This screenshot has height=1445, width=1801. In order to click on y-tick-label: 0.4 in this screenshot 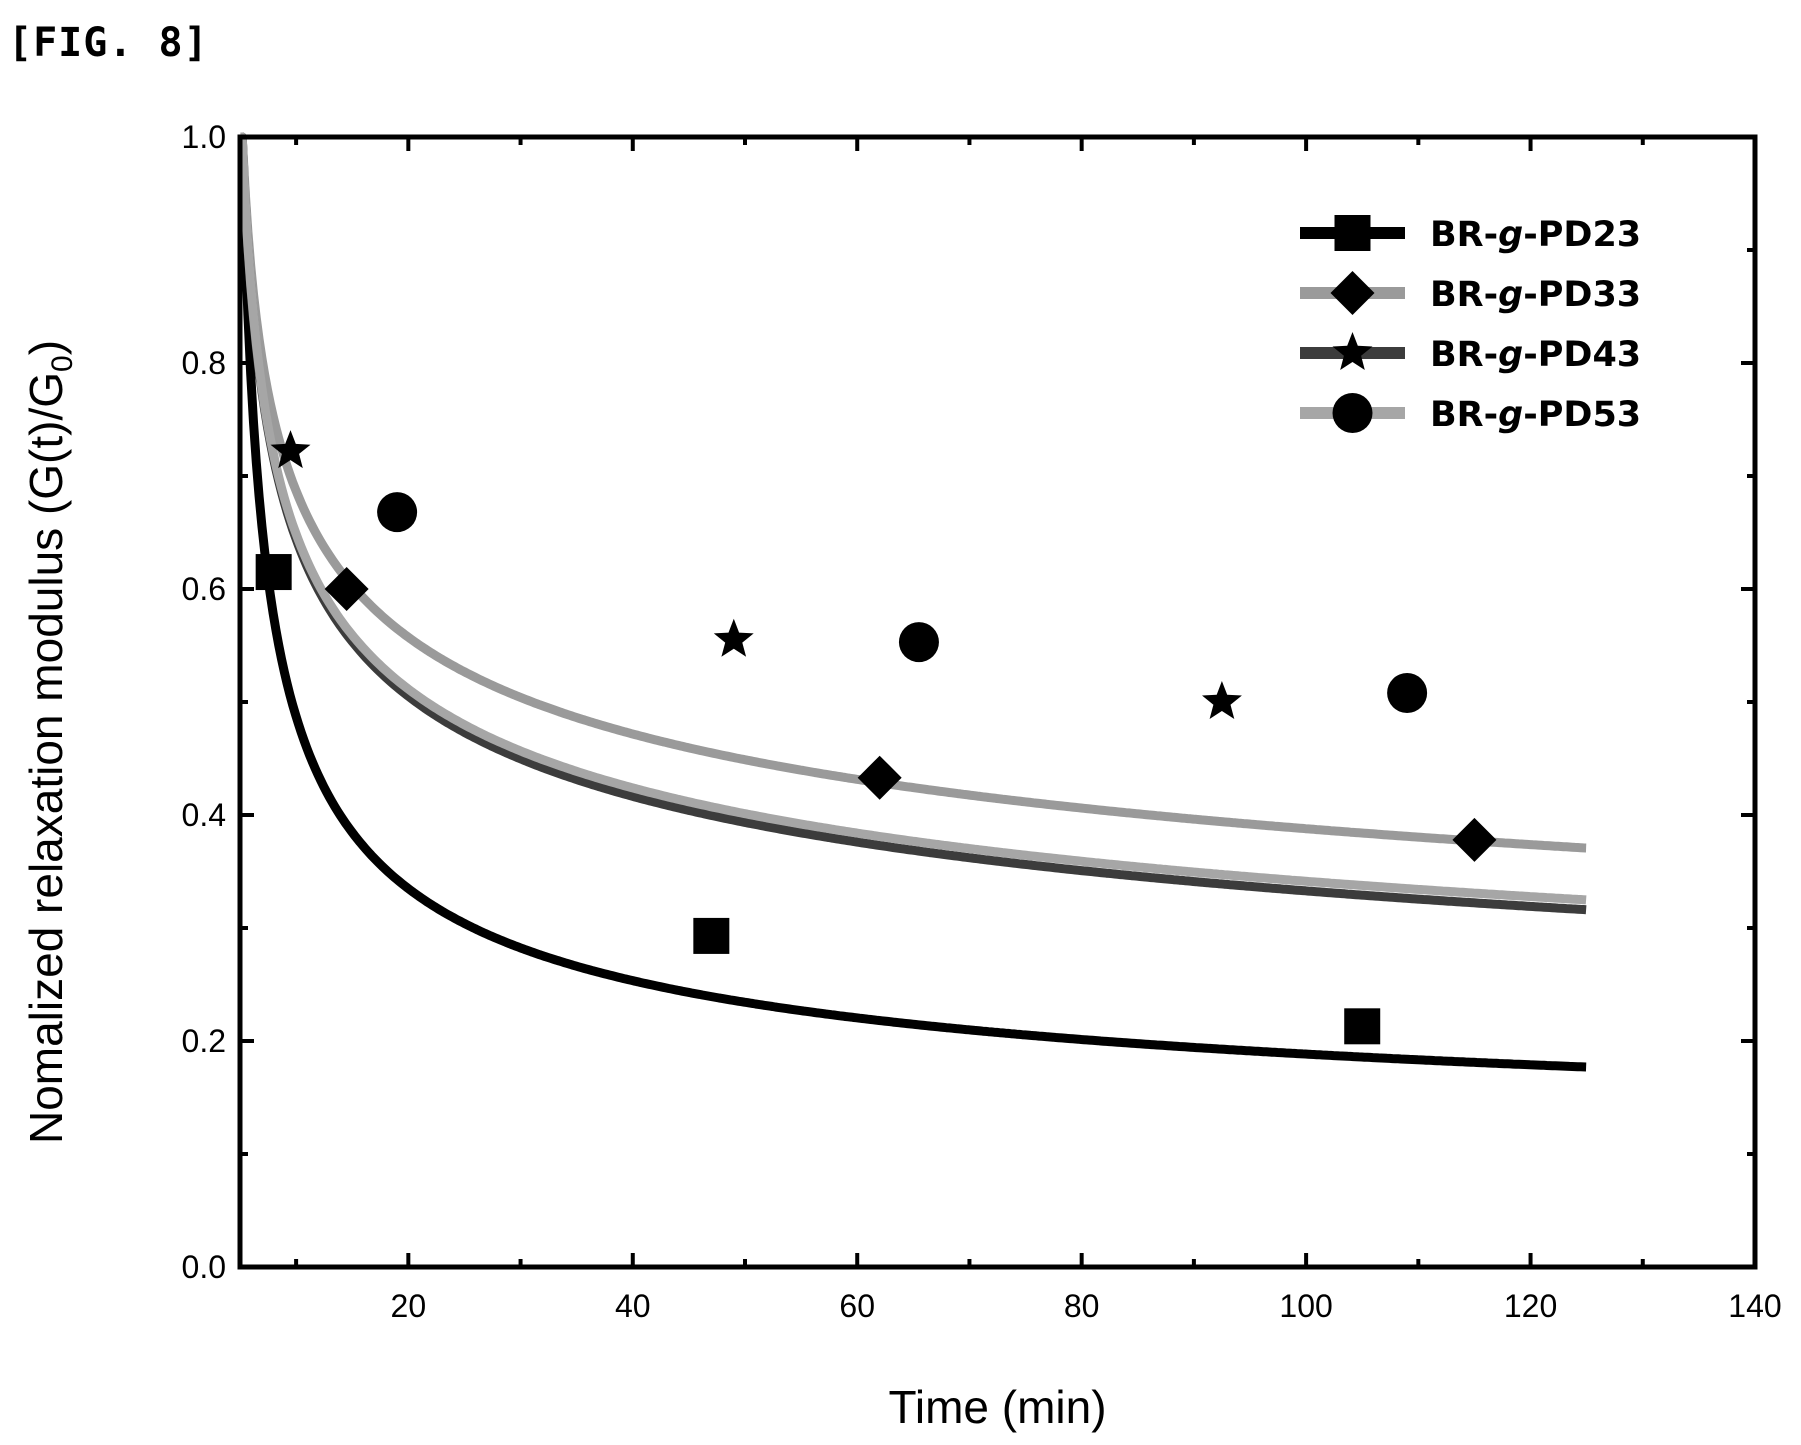, I will do `click(204, 815)`.